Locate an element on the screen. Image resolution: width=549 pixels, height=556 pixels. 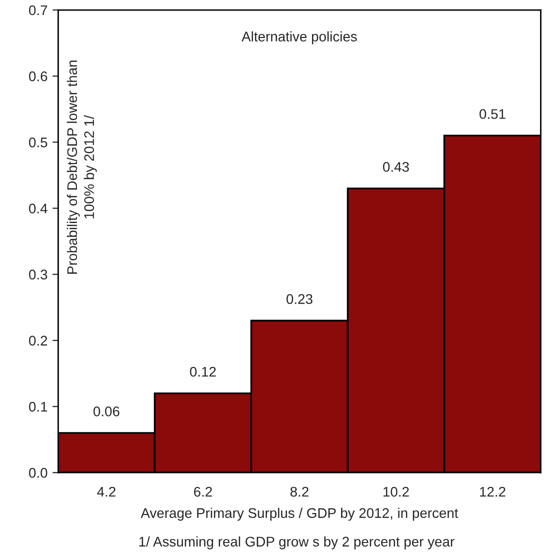
x-axis-title: Average Primary Surplus / GDP by 2012, in percent is located at coordinates (299, 514).